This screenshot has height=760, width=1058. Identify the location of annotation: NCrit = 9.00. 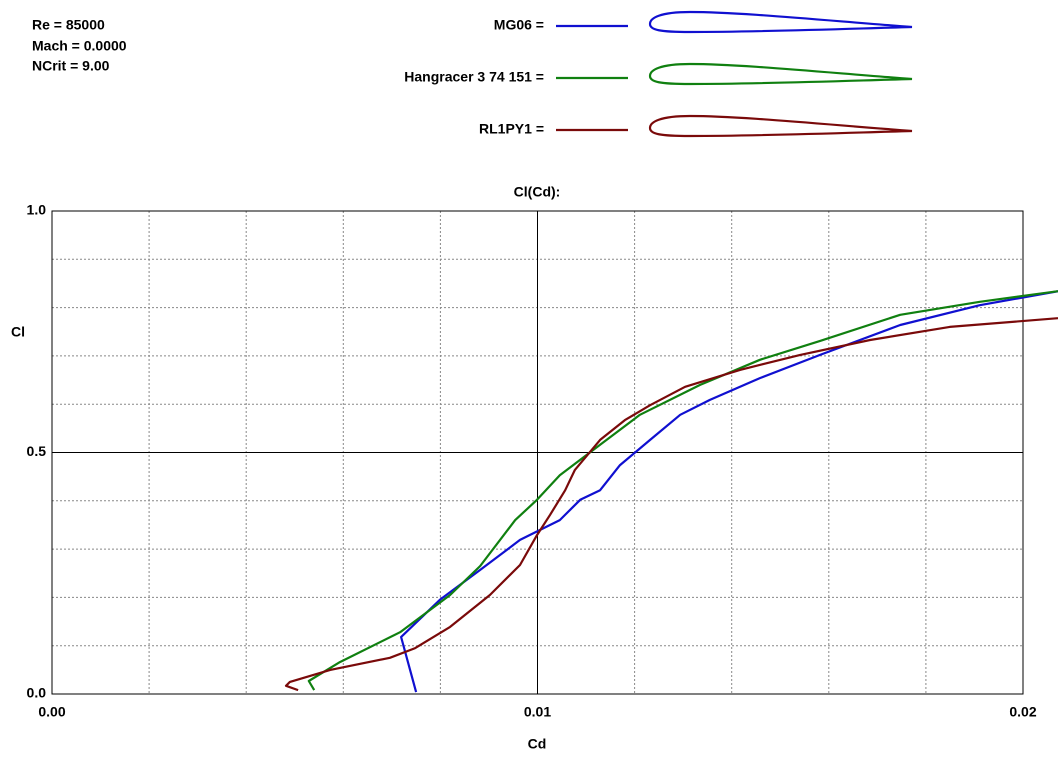
(71, 66).